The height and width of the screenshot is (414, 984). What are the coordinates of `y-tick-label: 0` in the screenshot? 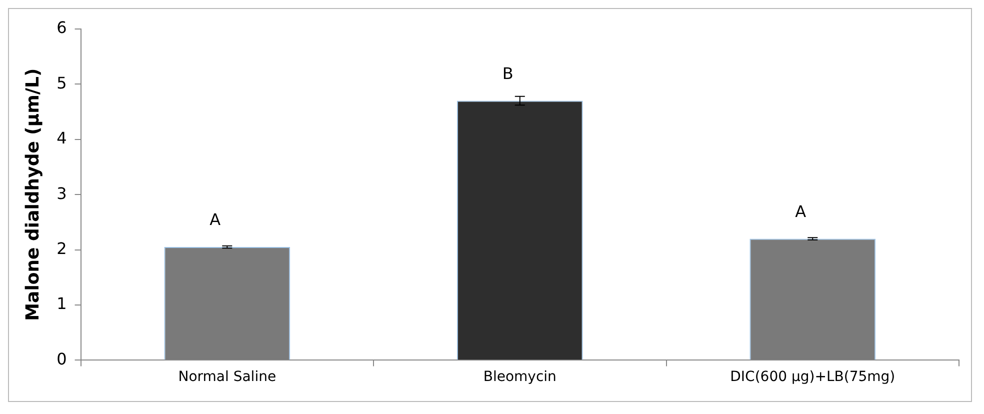 It's located at (61, 358).